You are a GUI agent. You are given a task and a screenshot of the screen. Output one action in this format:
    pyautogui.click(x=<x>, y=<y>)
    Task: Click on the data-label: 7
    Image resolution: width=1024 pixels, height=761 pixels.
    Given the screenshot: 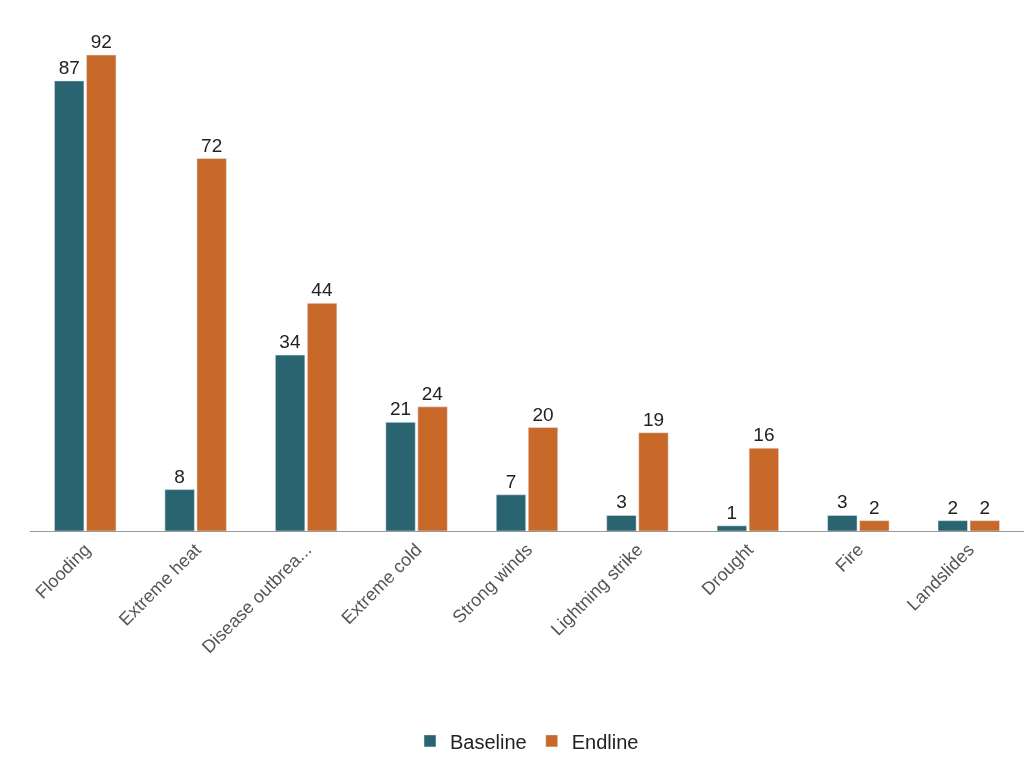 What is the action you would take?
    pyautogui.click(x=511, y=481)
    